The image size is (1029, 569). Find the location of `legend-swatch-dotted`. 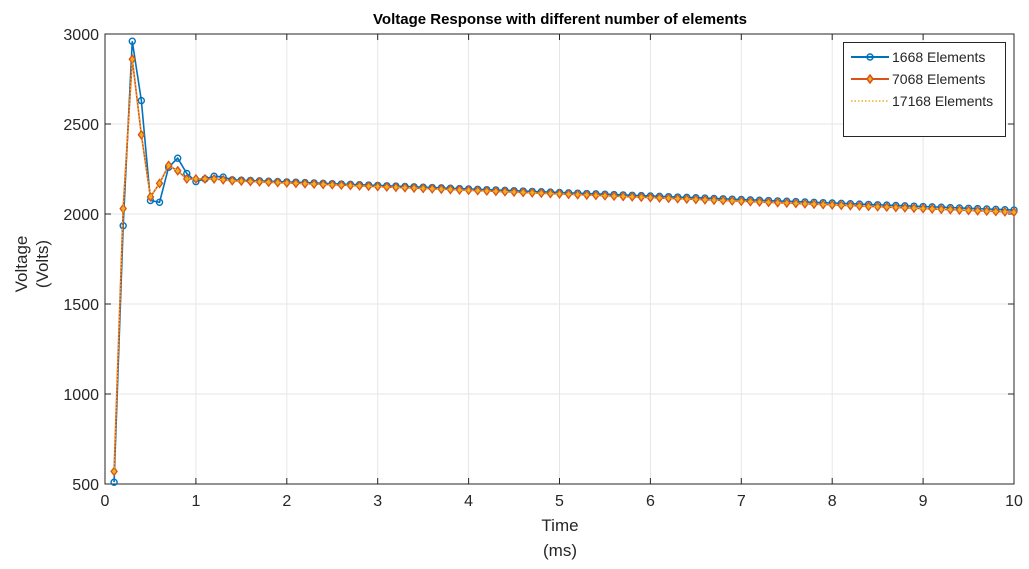

legend-swatch-dotted is located at coordinates (870, 101).